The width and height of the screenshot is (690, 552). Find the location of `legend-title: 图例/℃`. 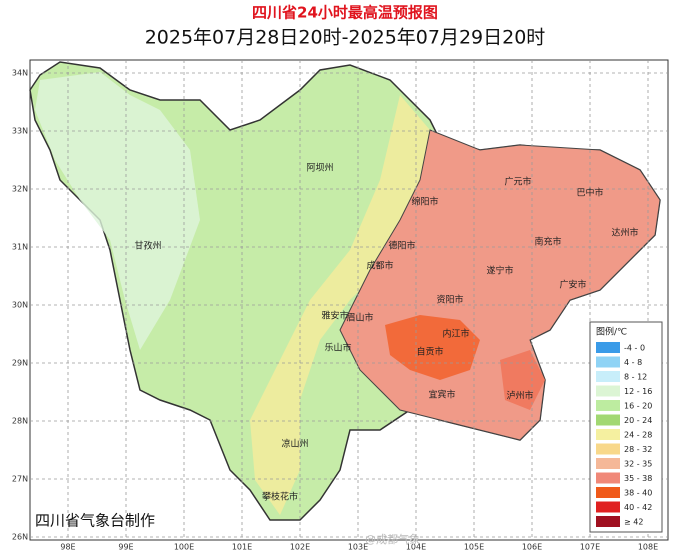

legend-title: 图例/℃ is located at coordinates (611, 332).